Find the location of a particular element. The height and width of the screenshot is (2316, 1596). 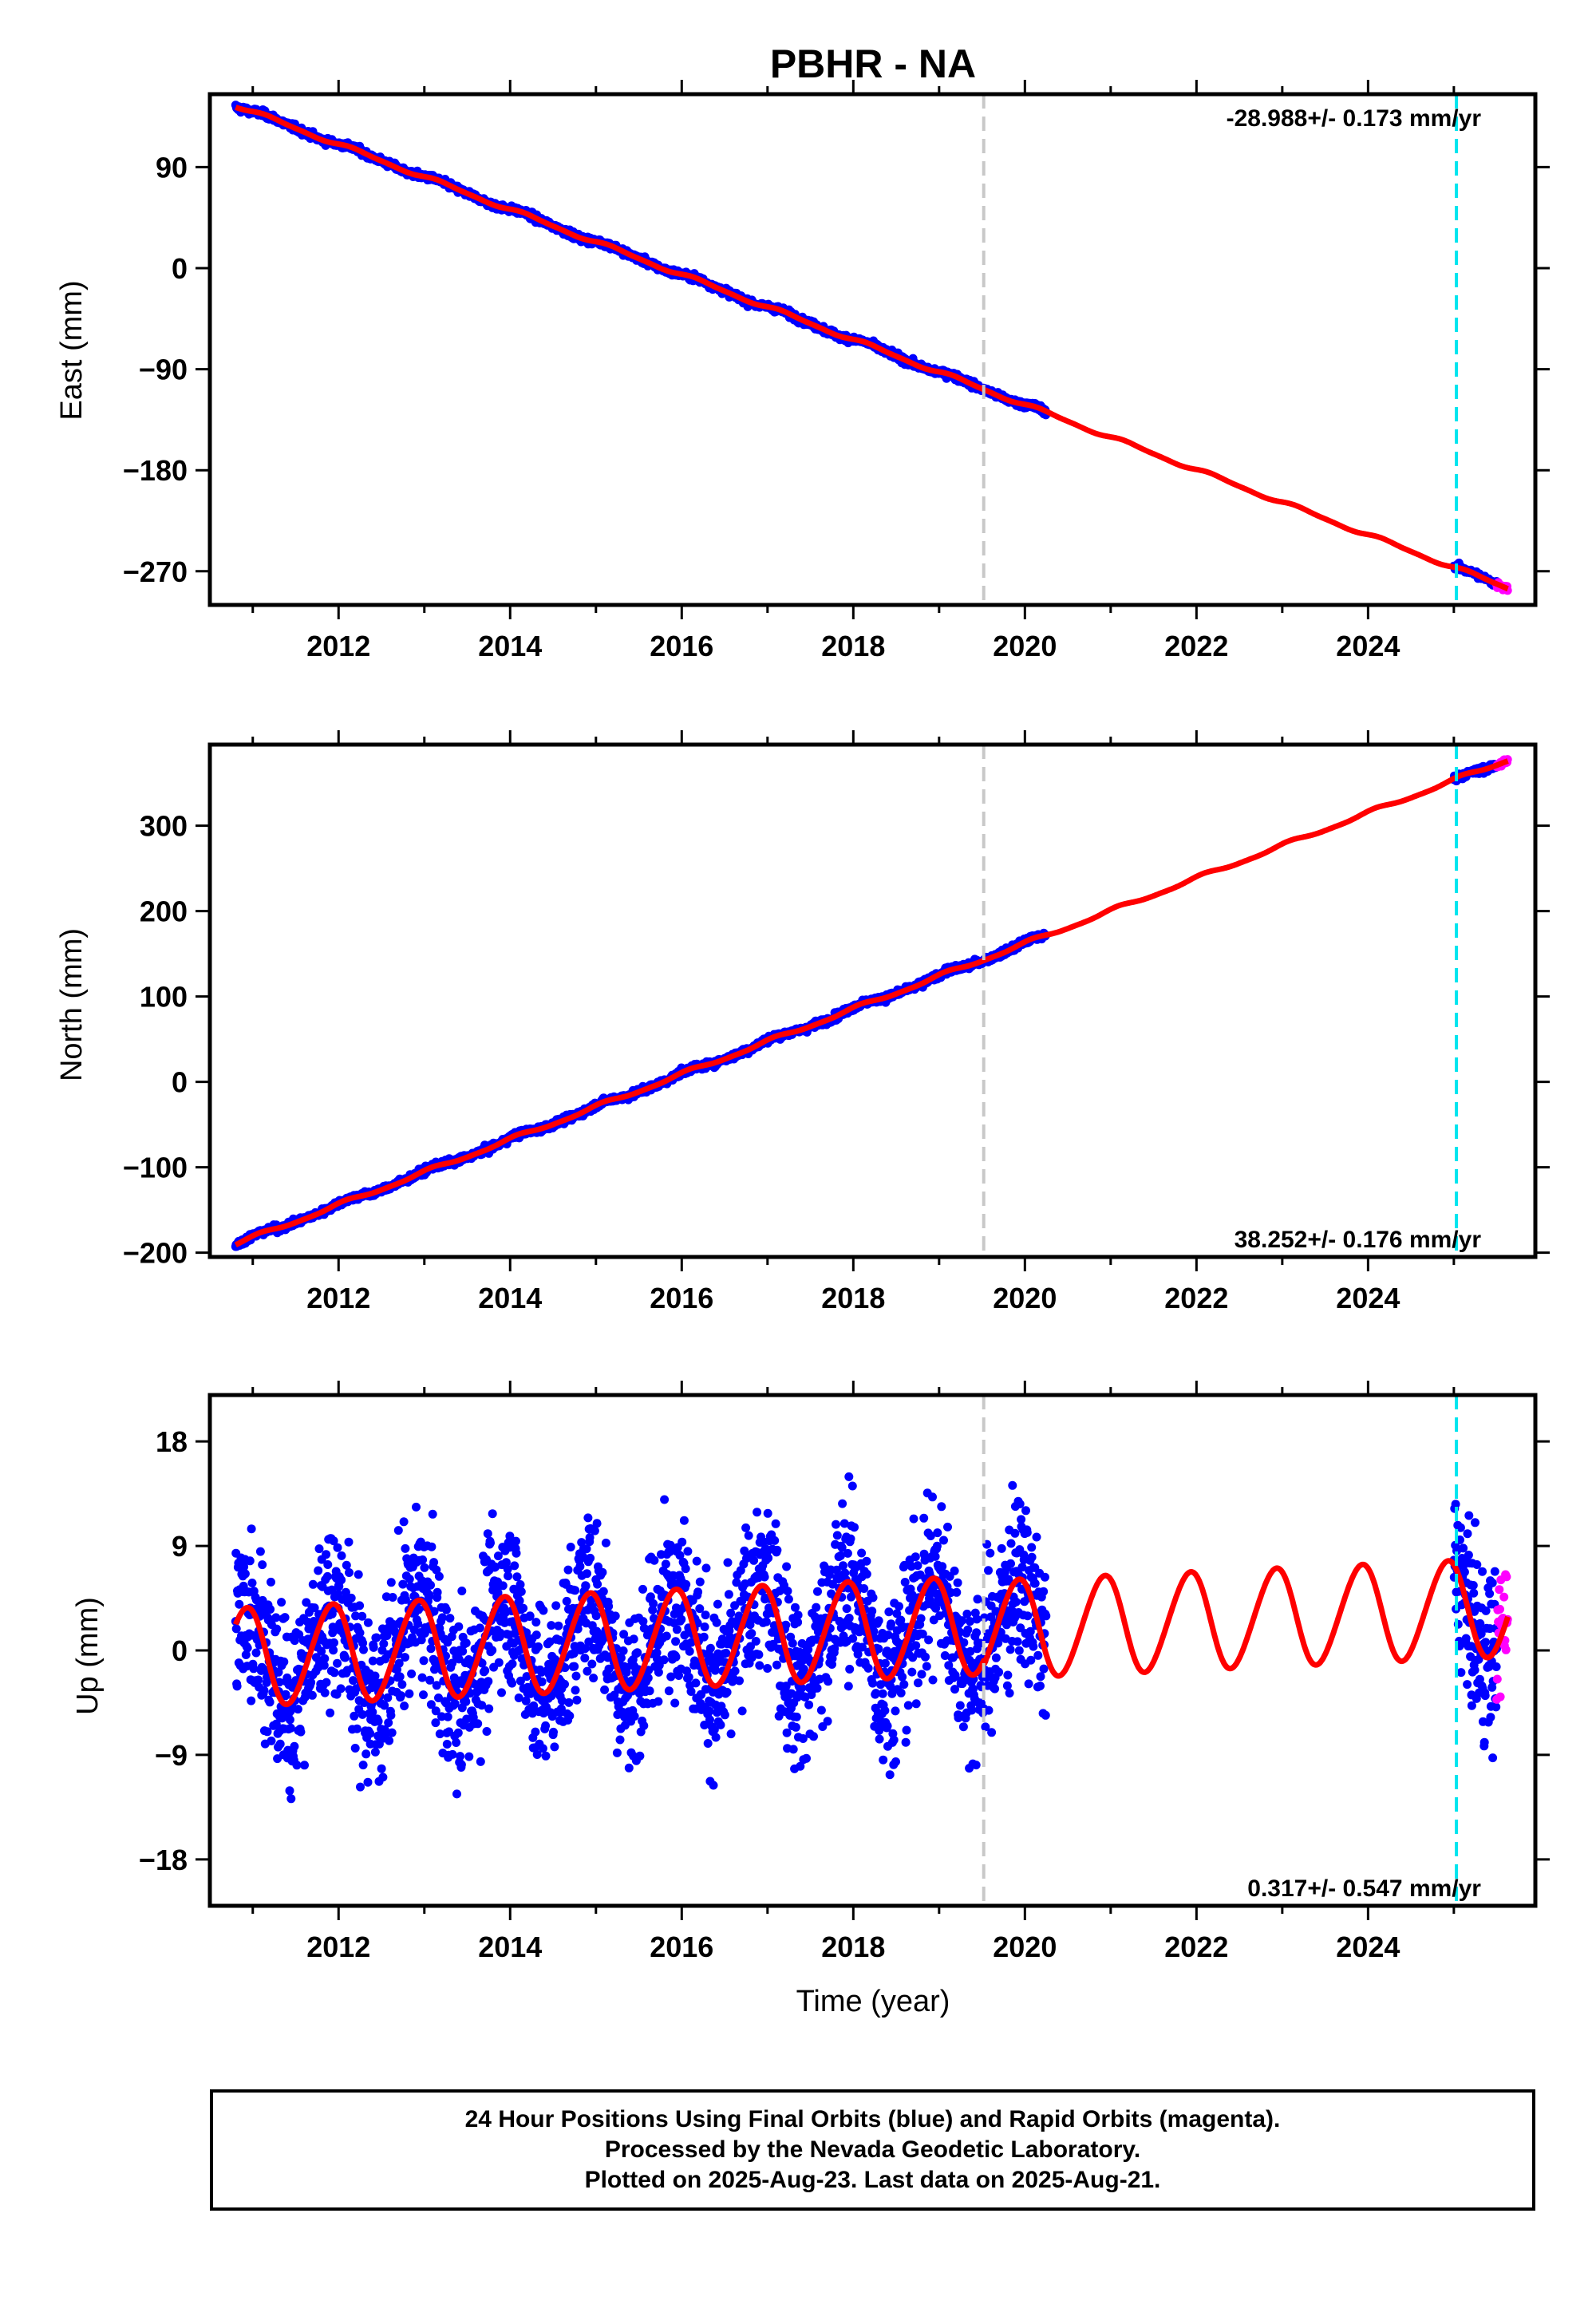

north-y-tick-label: −200 is located at coordinates (155, 1253).